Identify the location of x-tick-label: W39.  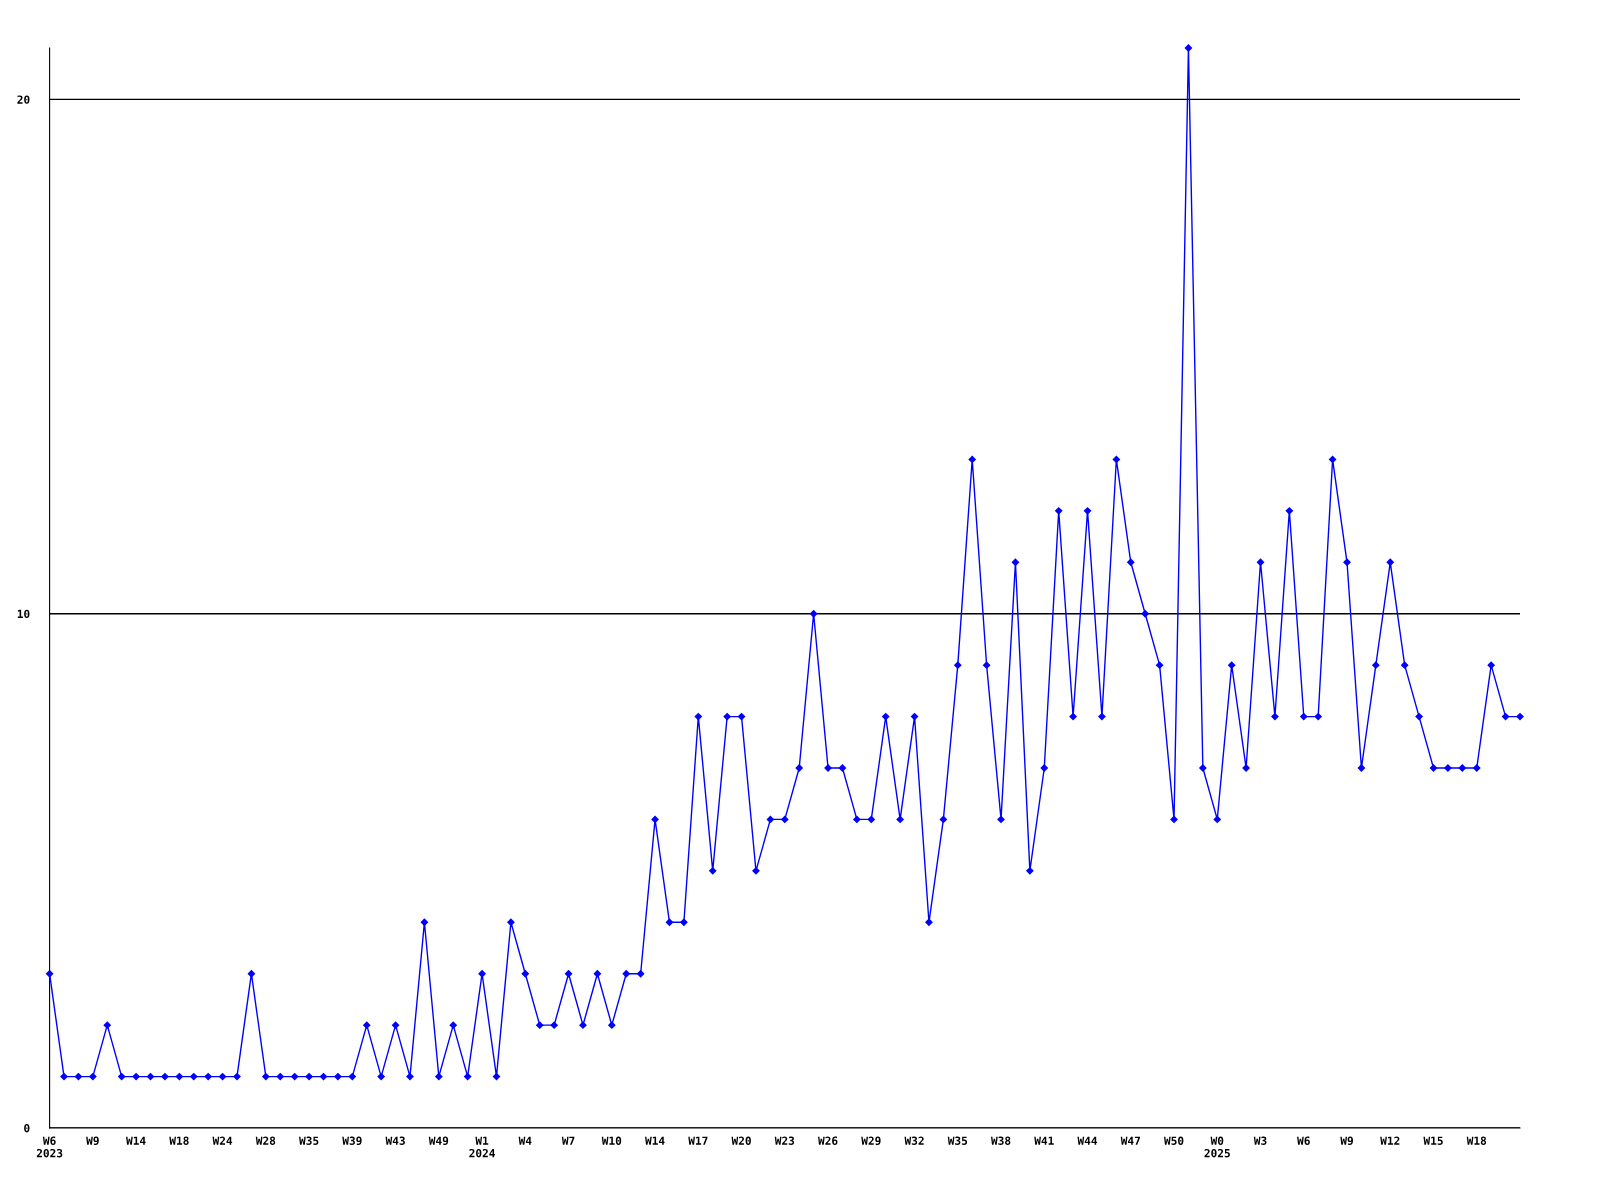
(352, 1140).